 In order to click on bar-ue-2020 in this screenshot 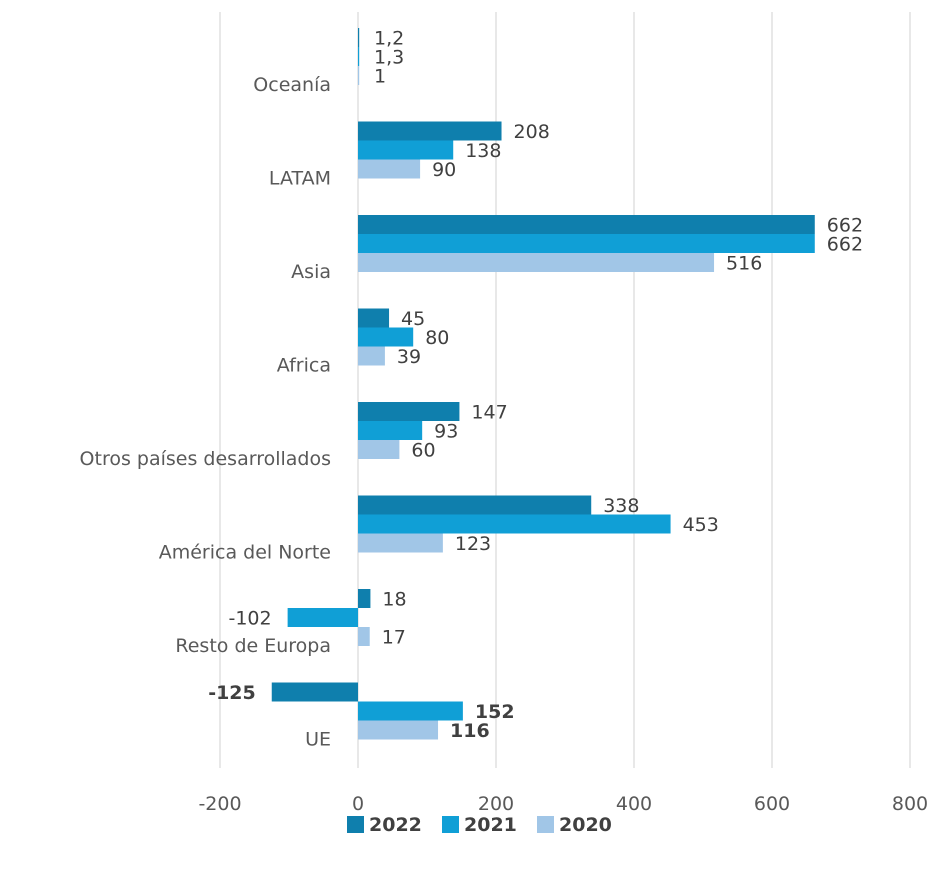, I will do `click(398, 730)`.